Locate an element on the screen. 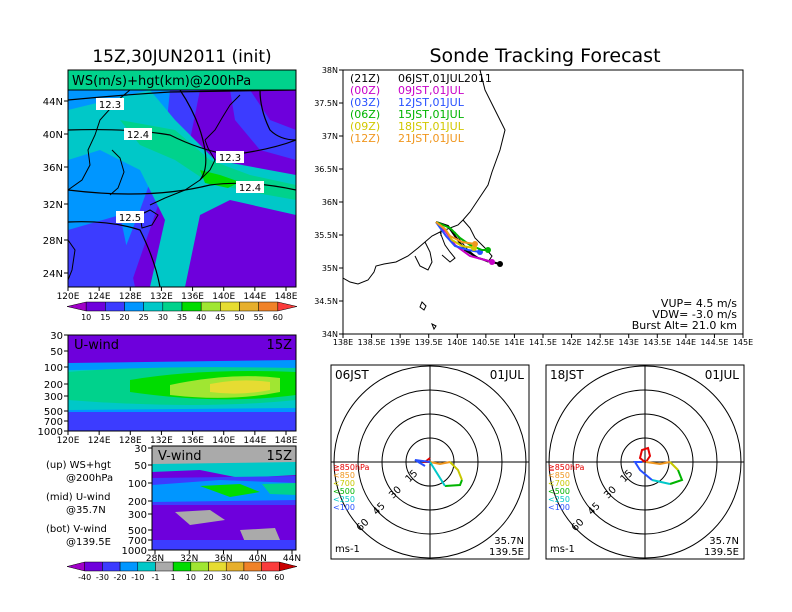 The image size is (792, 612). ws-lon-ticks: 120E 124E 128E 132E 136E 140E 144E 148E is located at coordinates (177, 294).